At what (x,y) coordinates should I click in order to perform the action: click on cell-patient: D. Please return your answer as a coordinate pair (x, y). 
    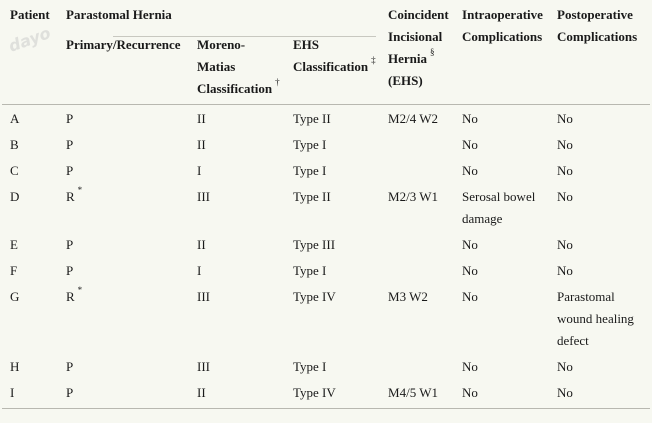
    Looking at the image, I should click on (15, 196).